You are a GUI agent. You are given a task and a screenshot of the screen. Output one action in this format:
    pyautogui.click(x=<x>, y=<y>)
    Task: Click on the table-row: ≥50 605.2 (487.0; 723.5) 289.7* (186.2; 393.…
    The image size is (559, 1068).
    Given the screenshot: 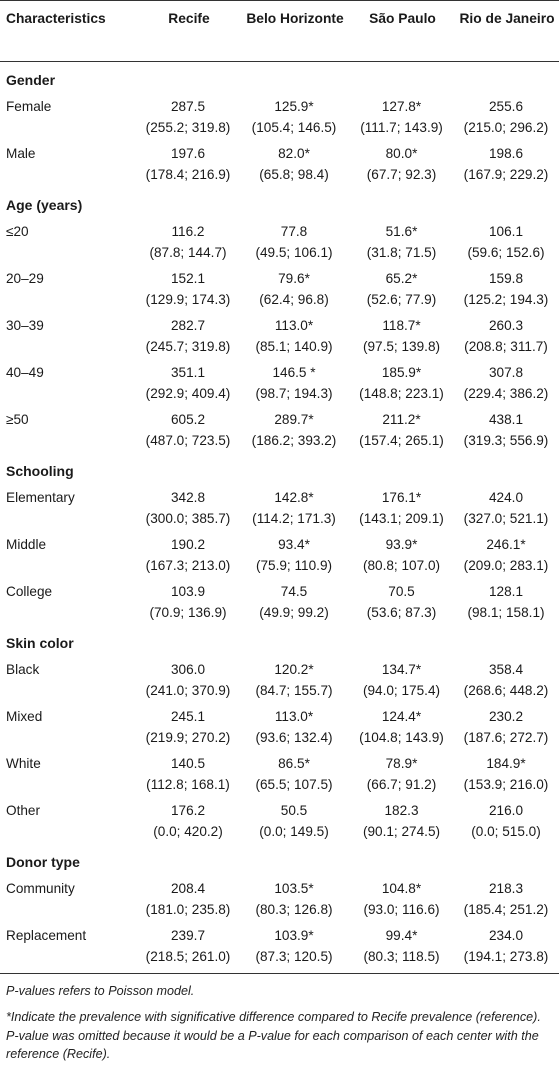 What is the action you would take?
    pyautogui.click(x=279, y=429)
    